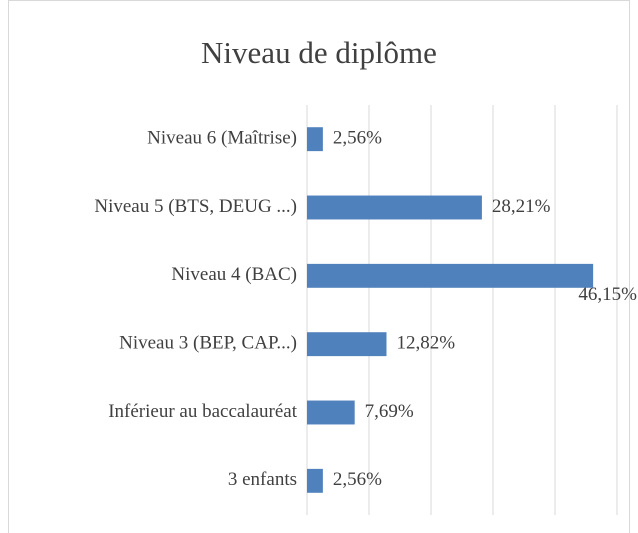 The height and width of the screenshot is (533, 638). What do you see at coordinates (203, 411) in the screenshot?
I see `y-tick-label: Inférieur au baccalauréat` at bounding box center [203, 411].